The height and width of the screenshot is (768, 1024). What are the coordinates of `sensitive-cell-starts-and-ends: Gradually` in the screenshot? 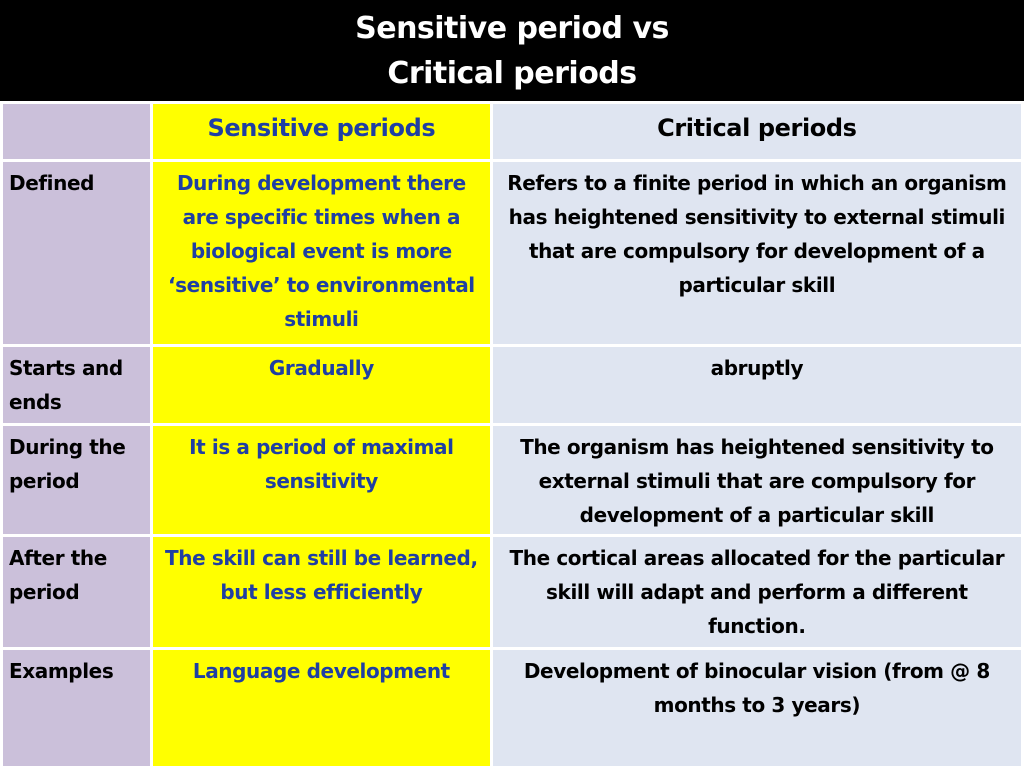 It's located at (321, 385).